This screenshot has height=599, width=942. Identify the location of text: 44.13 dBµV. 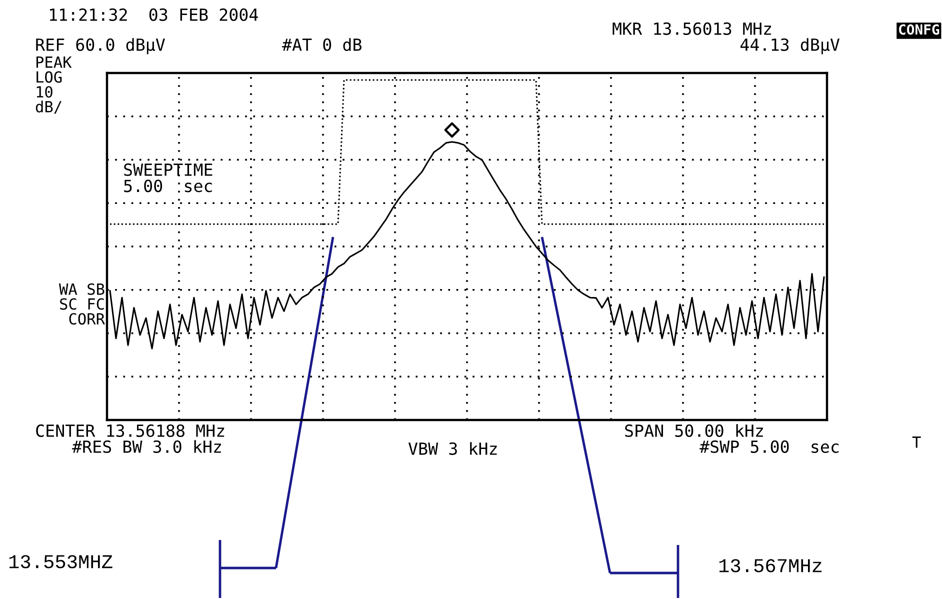
(790, 46).